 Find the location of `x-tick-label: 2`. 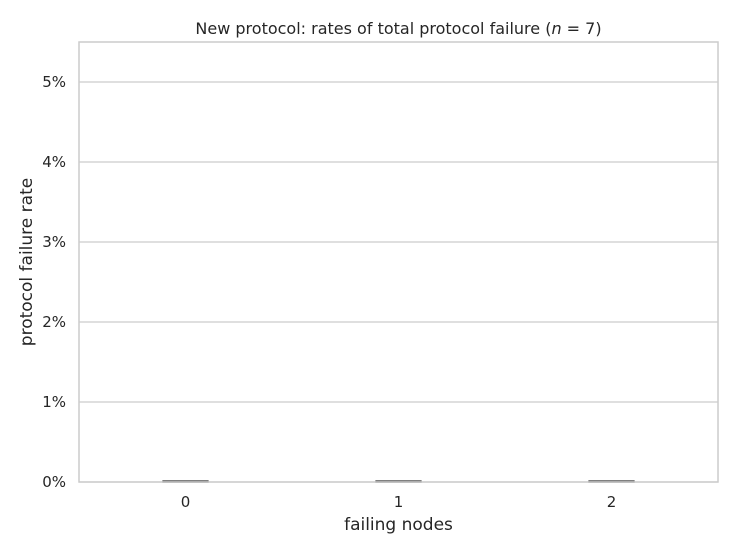

x-tick-label: 2 is located at coordinates (612, 502).